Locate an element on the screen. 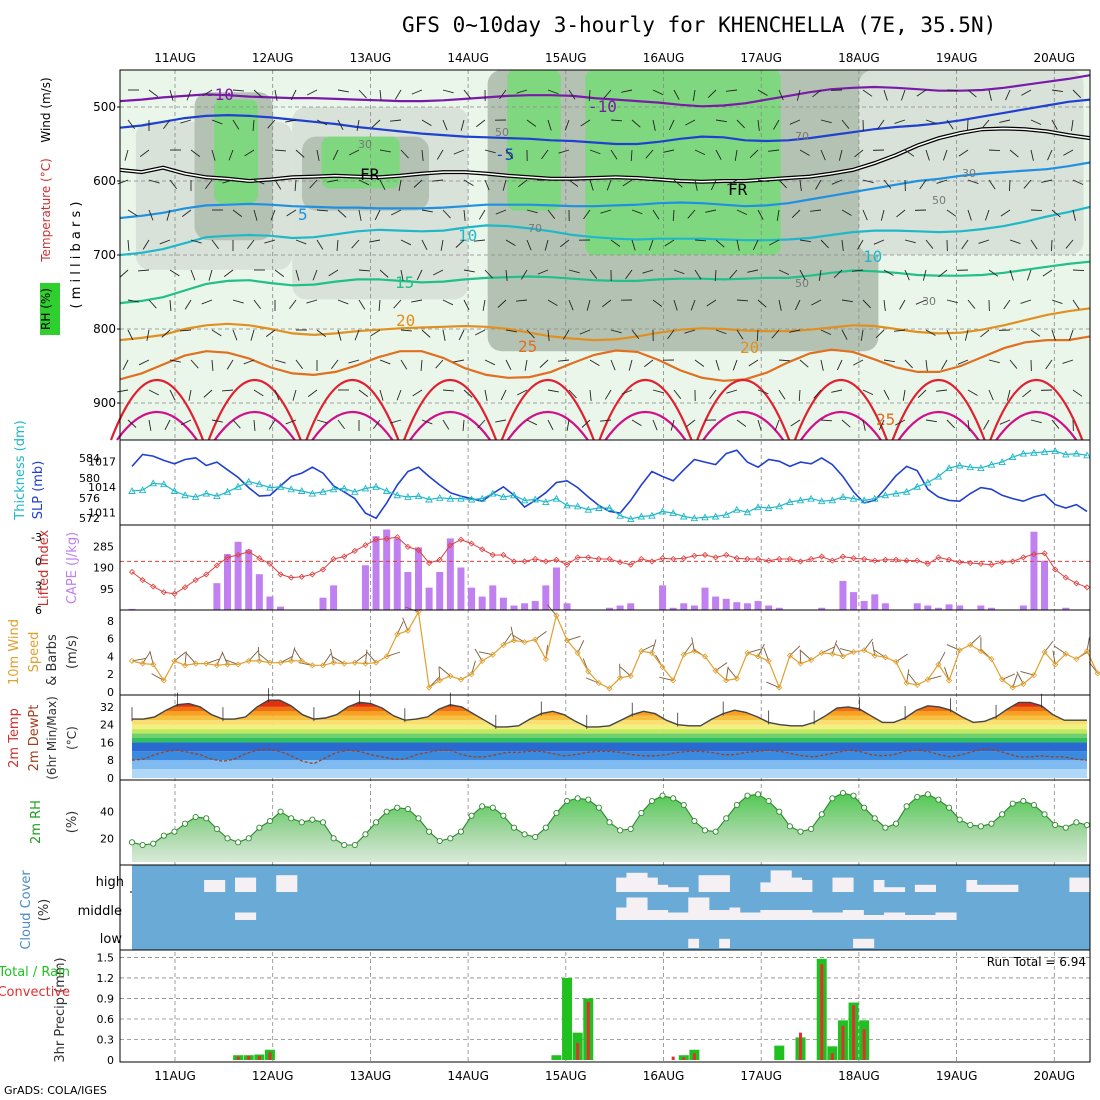 Image resolution: width=1100 pixels, height=1100 pixels. credit-label: GrADS: COLA/IGES is located at coordinates (55, 1090).